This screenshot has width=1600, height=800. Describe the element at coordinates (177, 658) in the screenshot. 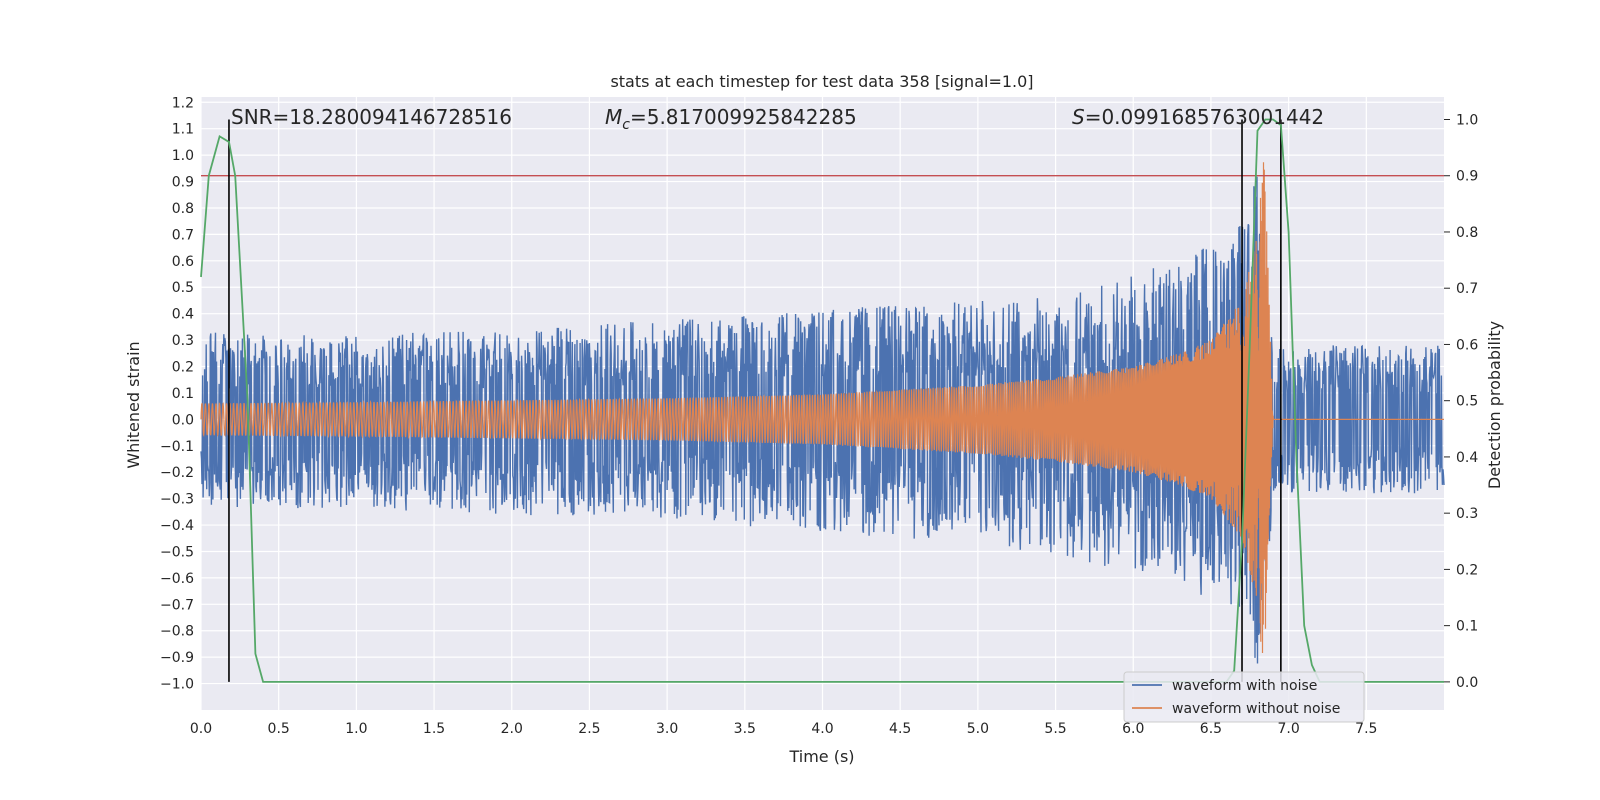

I see `y-tick-label: −0.9` at that location.